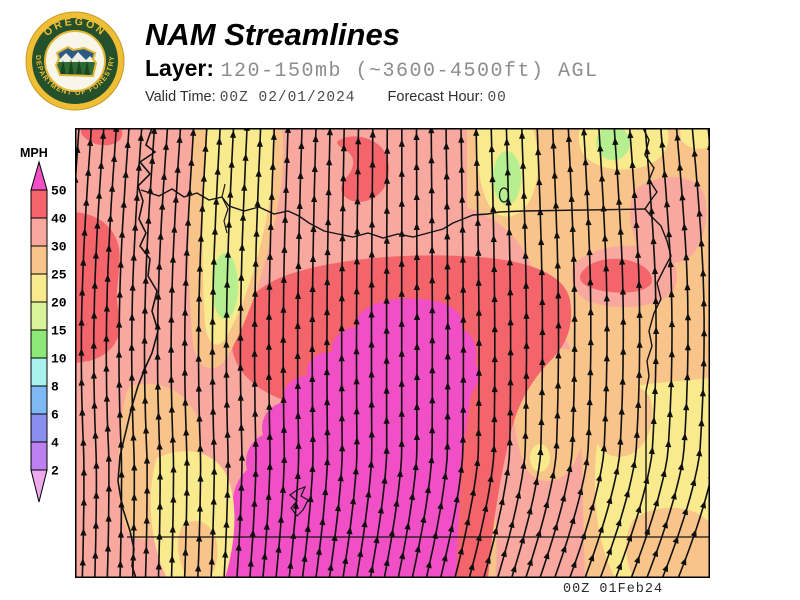  Describe the element at coordinates (497, 98) in the screenshot. I see `forecast-hour-value: 00` at that location.